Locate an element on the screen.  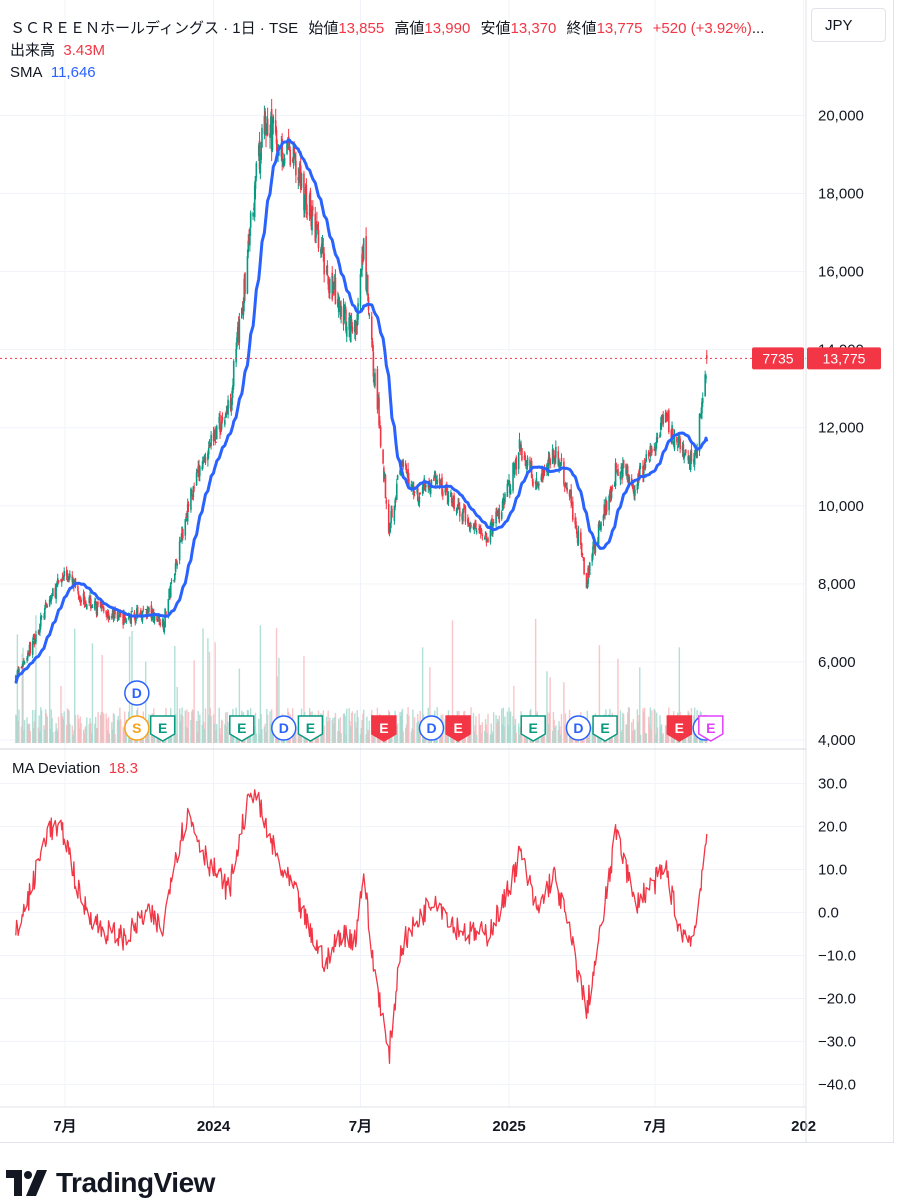
time-tick-label: 7月 is located at coordinates (654, 1126).